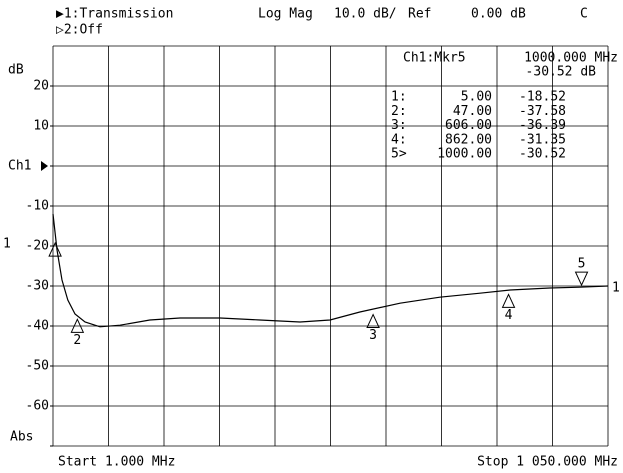  What do you see at coordinates (399, 125) in the screenshot?
I see `marker-table-id: 3:` at bounding box center [399, 125].